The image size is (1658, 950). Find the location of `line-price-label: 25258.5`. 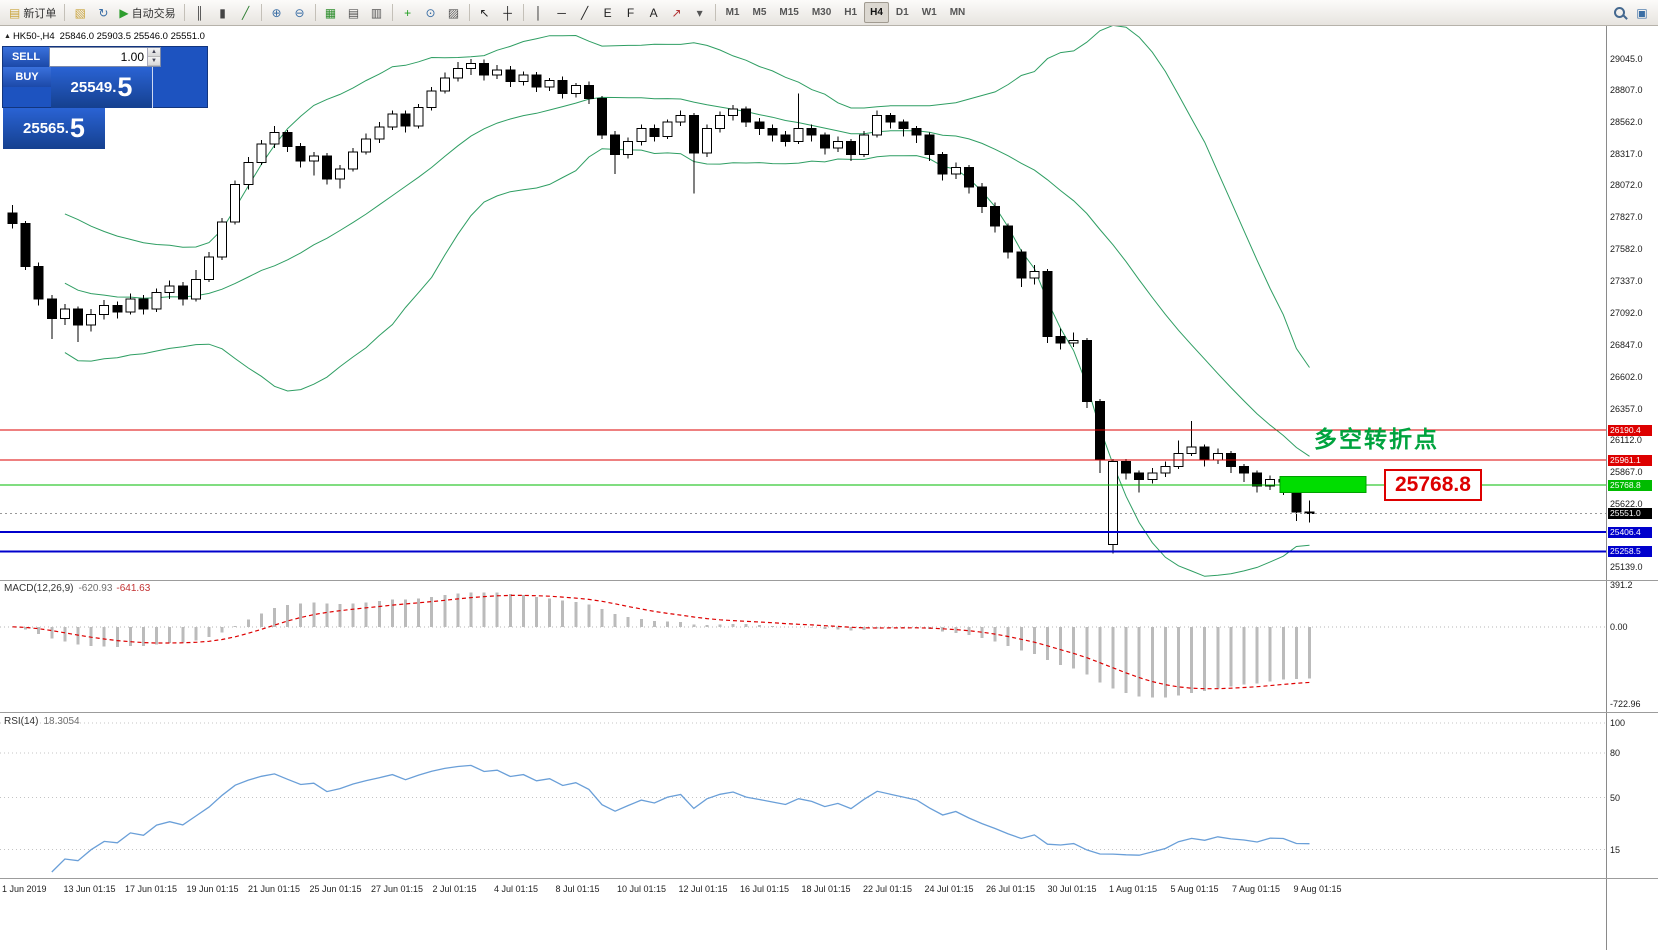

line-price-label: 25258.5 is located at coordinates (1630, 551).